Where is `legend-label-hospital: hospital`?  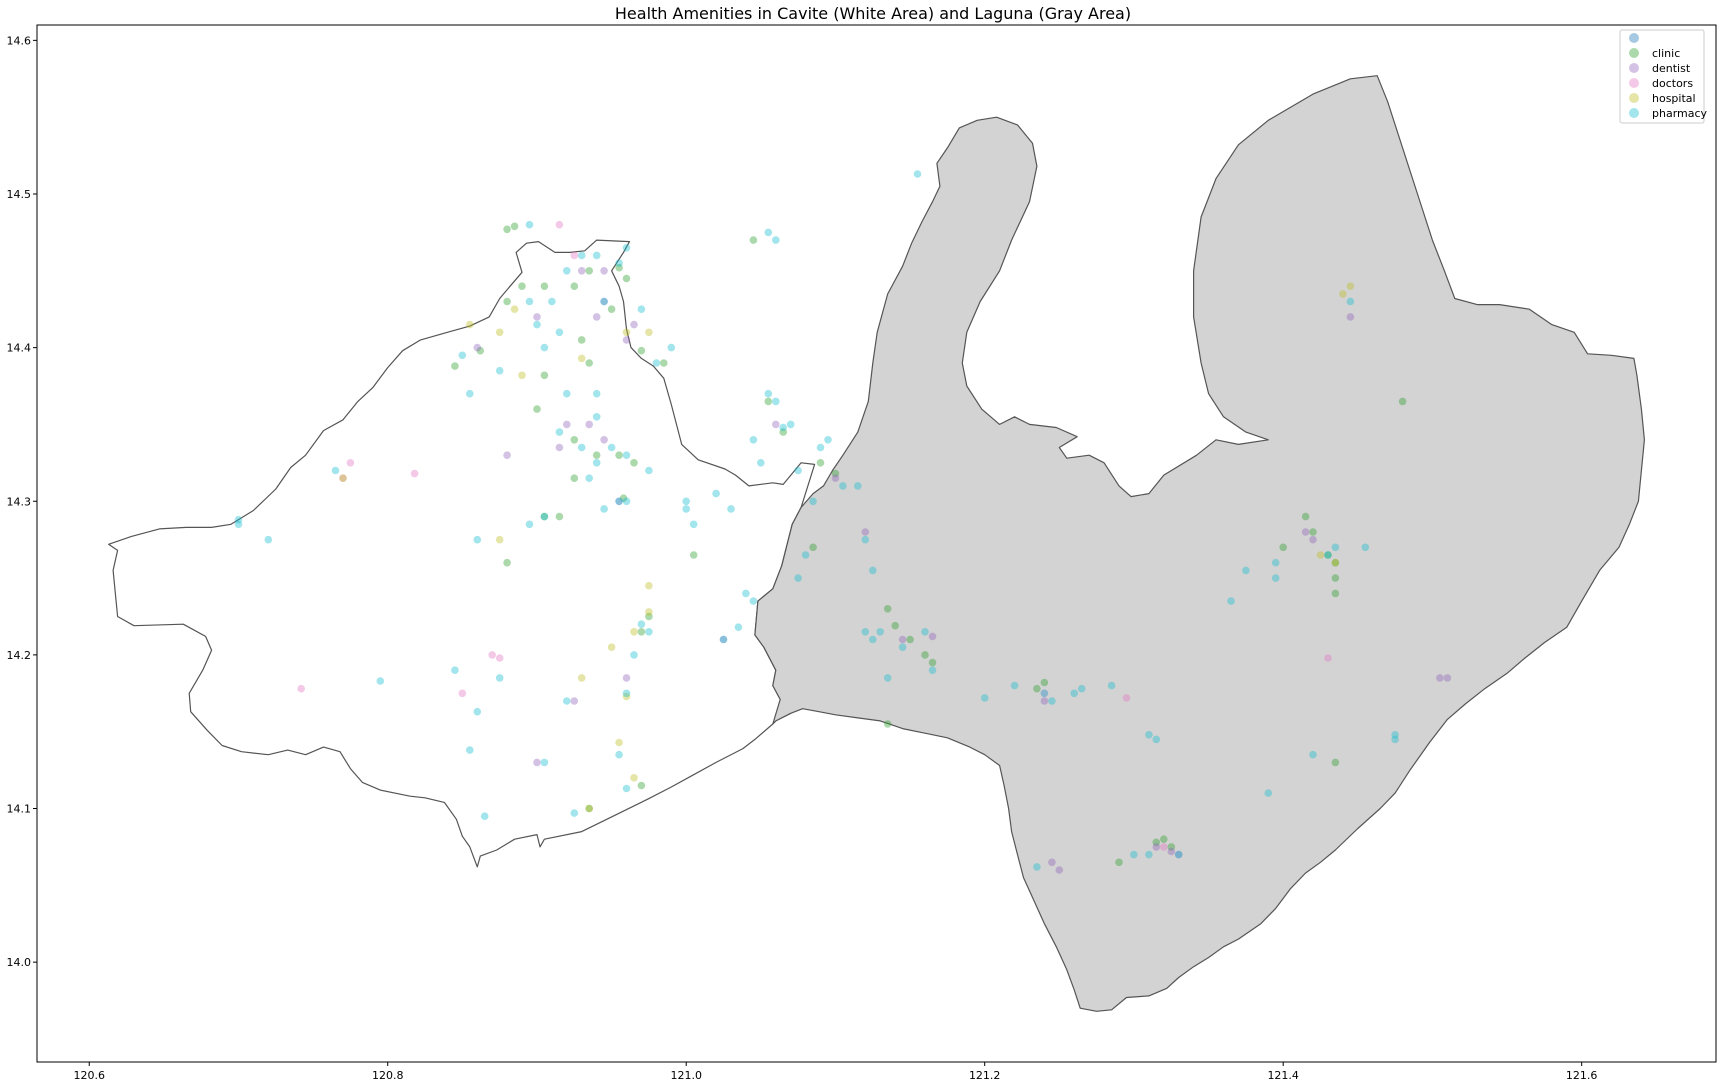
legend-label-hospital: hospital is located at coordinates (1674, 98).